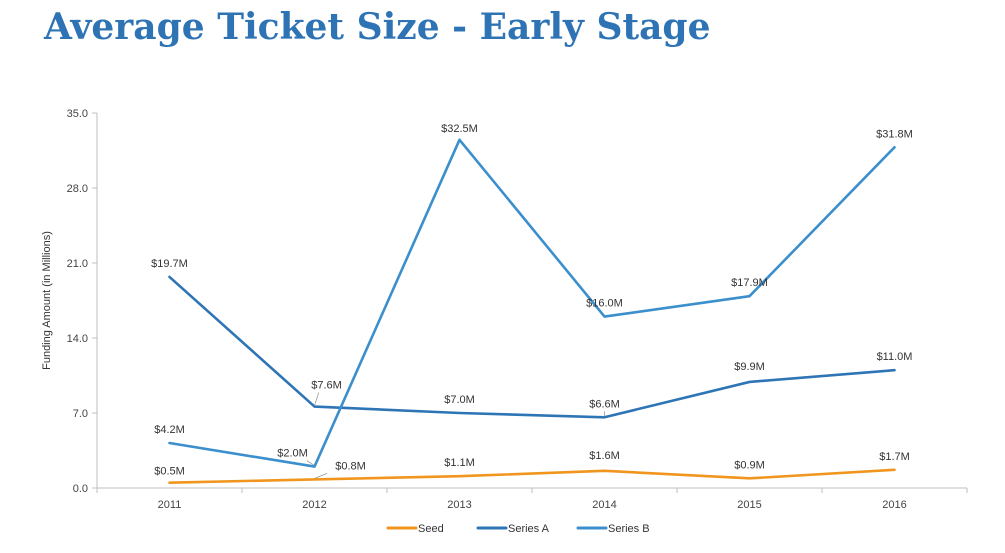 The height and width of the screenshot is (553, 1005). Describe the element at coordinates (169, 472) in the screenshot. I see `data-label: $0.5M` at that location.